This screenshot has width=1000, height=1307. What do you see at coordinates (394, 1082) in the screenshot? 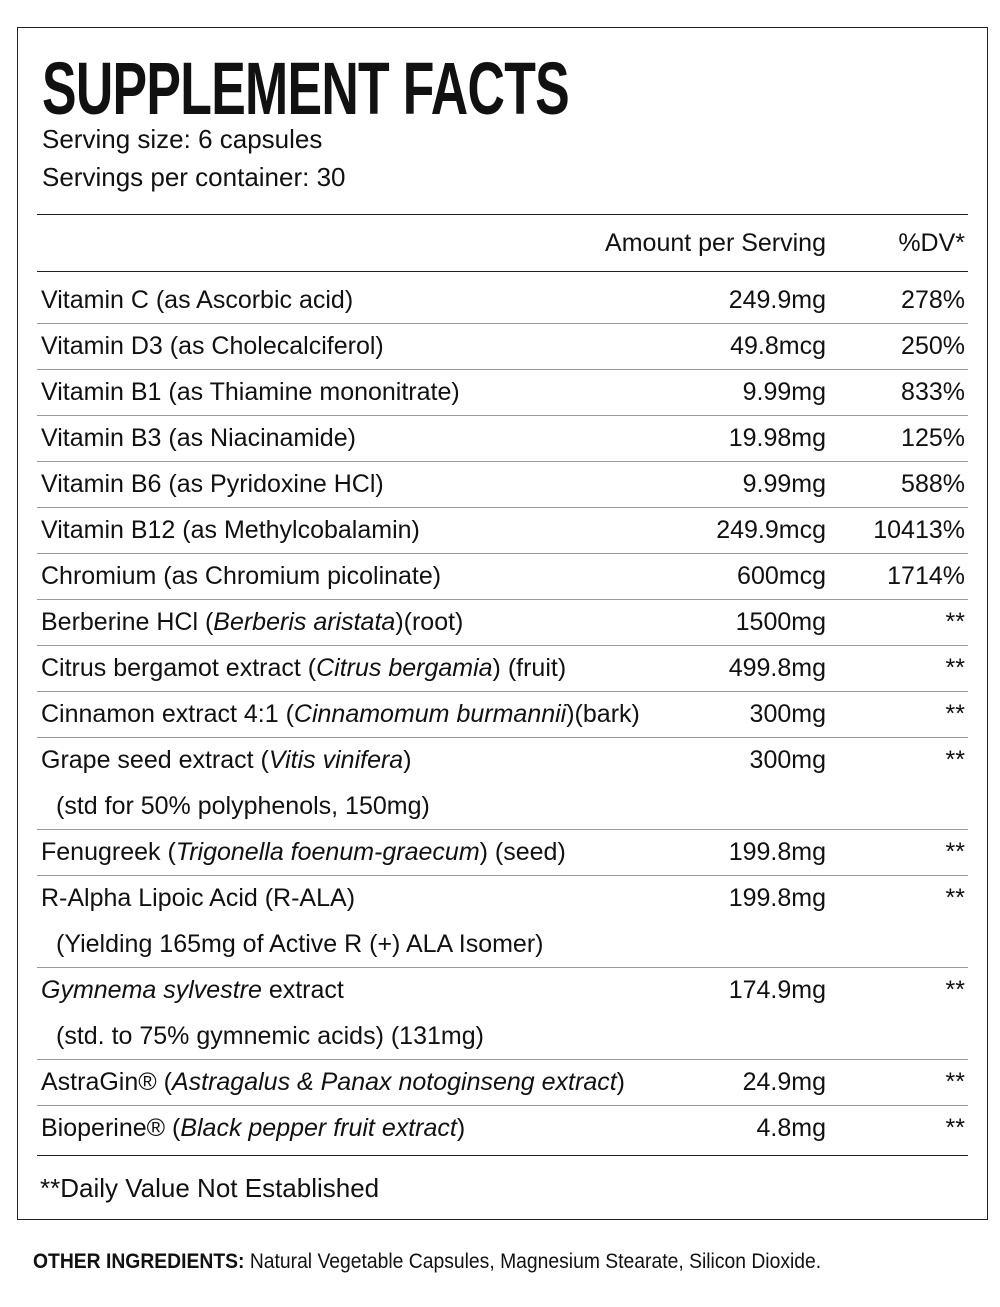
I see `name-part: Astragalus & Panax notoginseng extract` at bounding box center [394, 1082].